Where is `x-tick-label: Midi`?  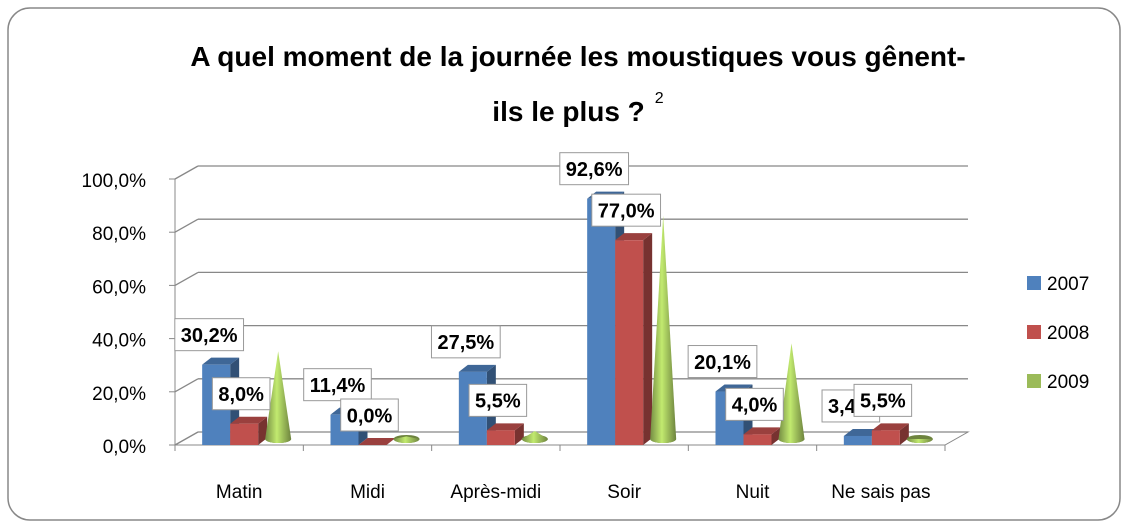
x-tick-label: Midi is located at coordinates (367, 492).